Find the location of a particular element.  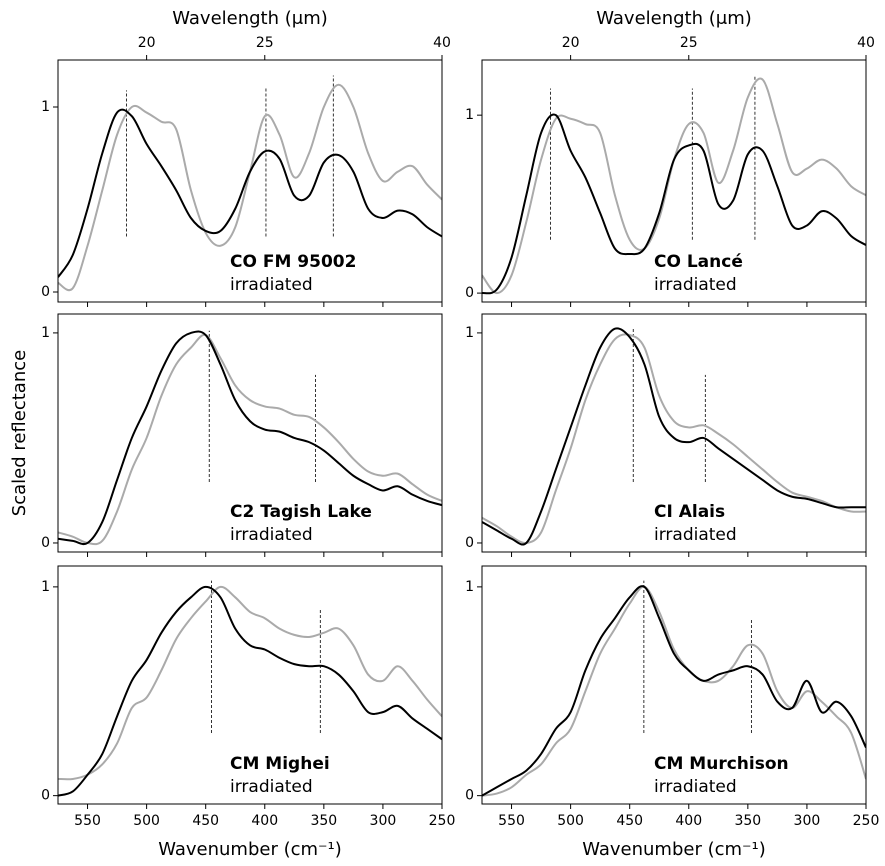

legend-label: CO Lancé is located at coordinates (698, 262).